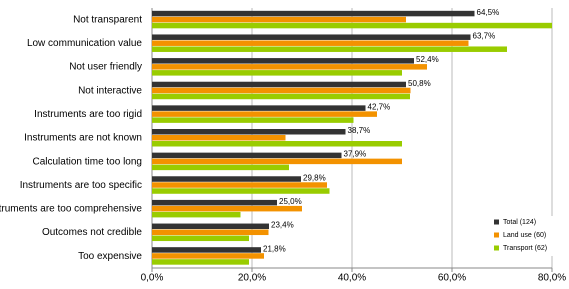 This screenshot has width=569, height=289. I want to click on legend-box, so click(523, 236).